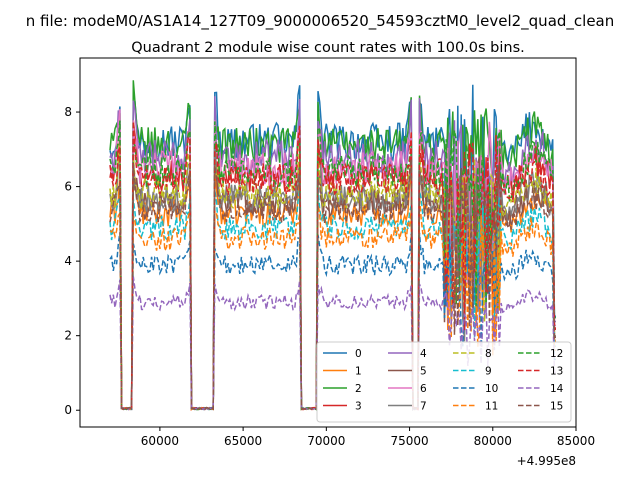 Image resolution: width=640 pixels, height=484 pixels. What do you see at coordinates (68, 410) in the screenshot?
I see `y-tick-label: 0` at bounding box center [68, 410].